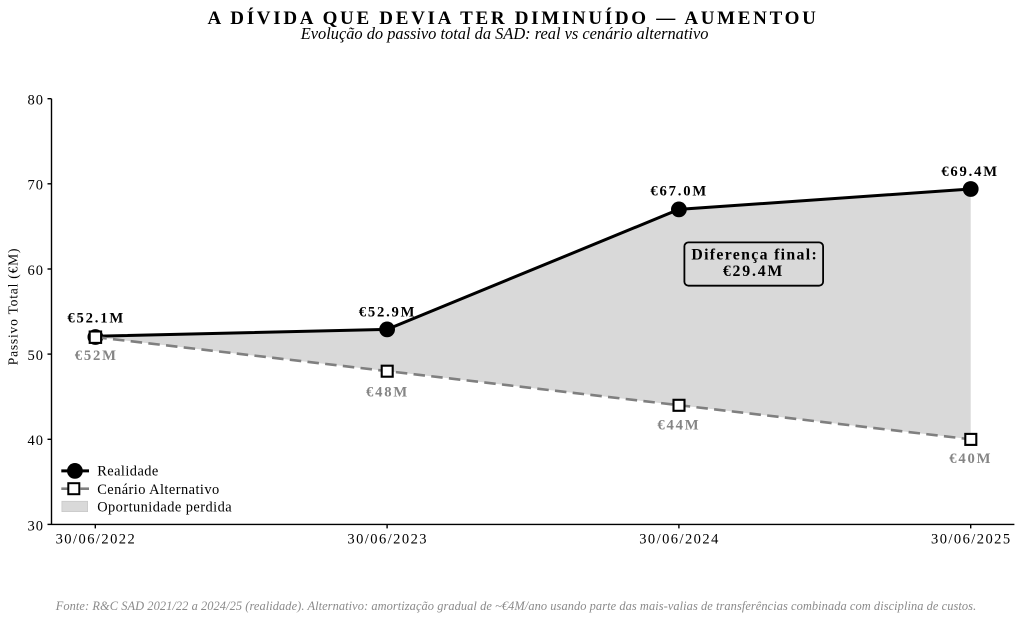 The width and height of the screenshot is (1022, 625). What do you see at coordinates (35, 356) in the screenshot?
I see `svg-text: 50` at bounding box center [35, 356].